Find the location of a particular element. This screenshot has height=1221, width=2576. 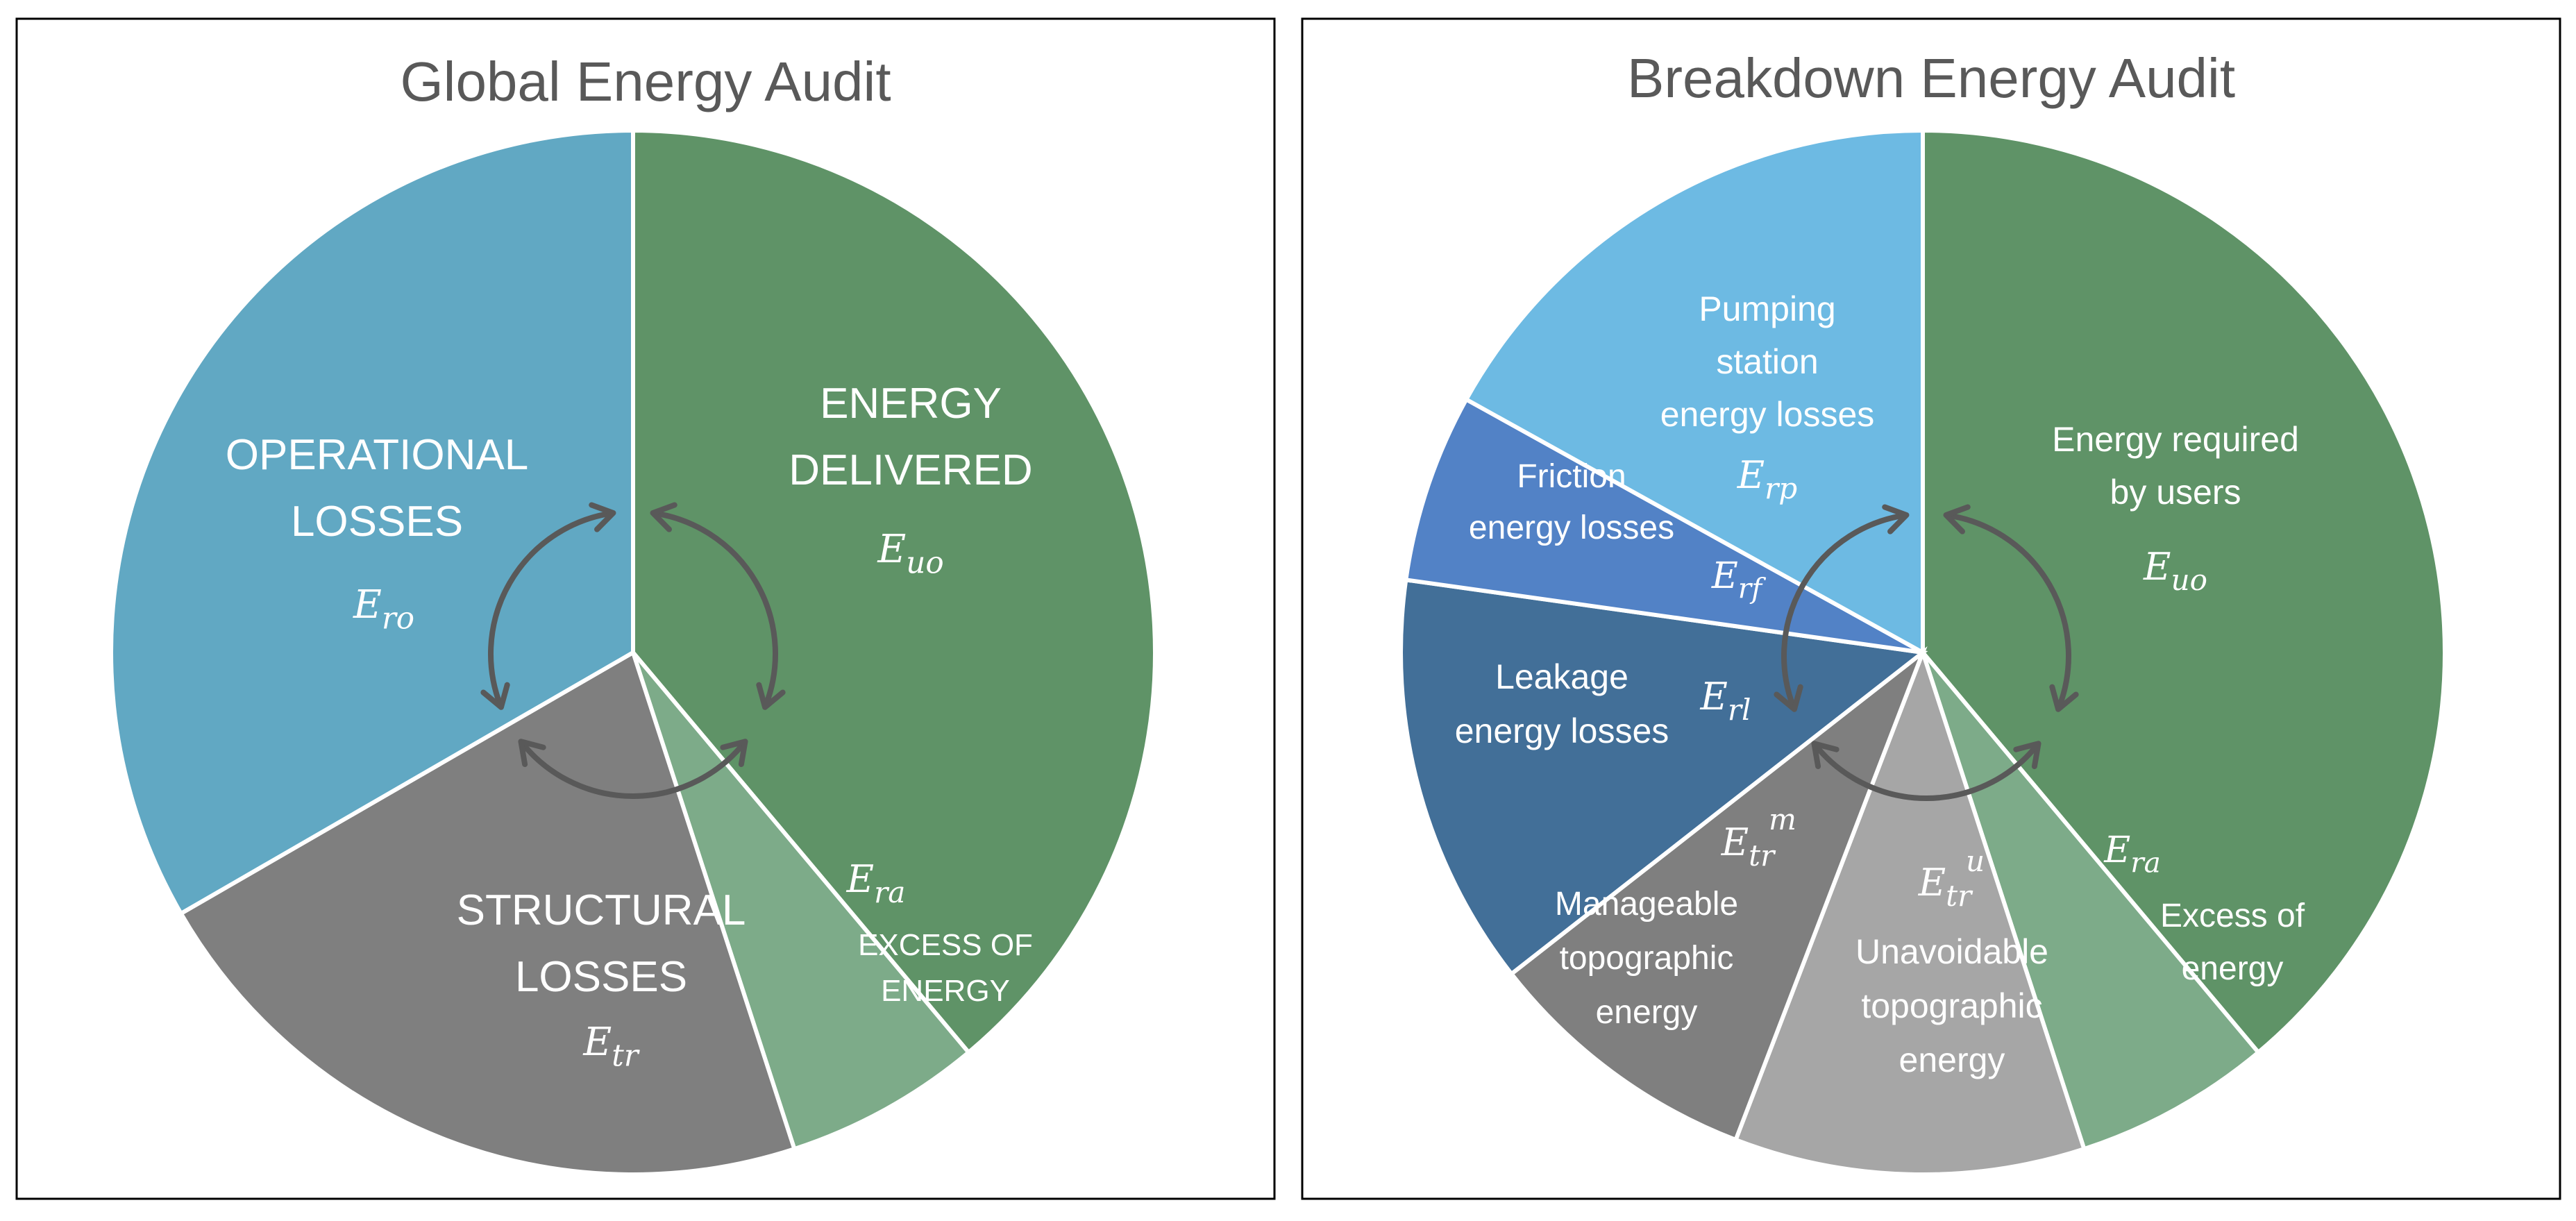

slice-friction-energy-losses is located at coordinates (1663, 525).